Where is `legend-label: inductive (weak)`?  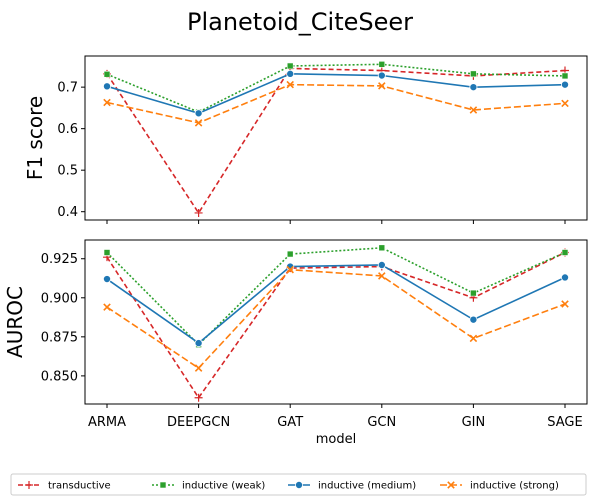
legend-label: inductive (weak) is located at coordinates (223, 486).